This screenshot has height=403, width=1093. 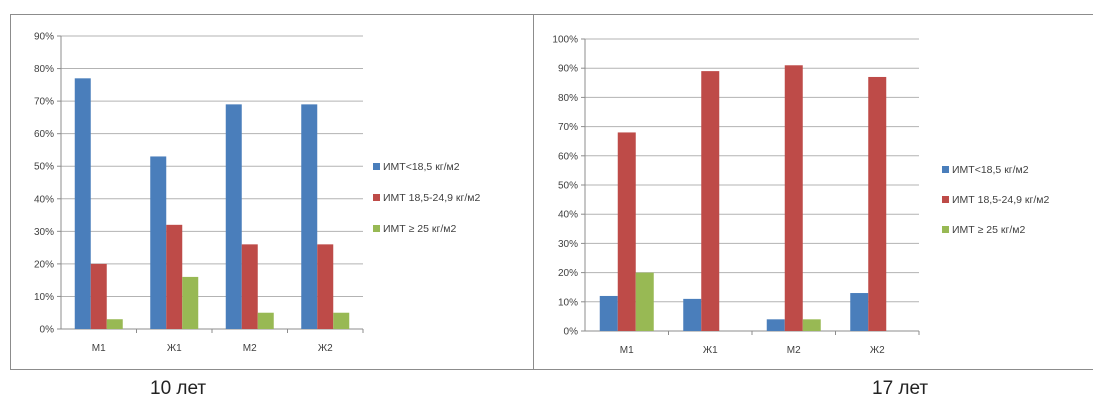 I want to click on caption-10-years: 10 лет, so click(x=178, y=388).